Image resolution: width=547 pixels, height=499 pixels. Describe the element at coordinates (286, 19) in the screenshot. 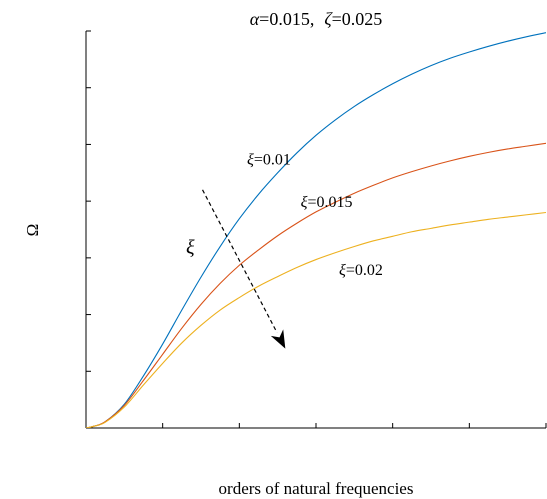

I see `title-alpha-value: =0.015,` at that location.